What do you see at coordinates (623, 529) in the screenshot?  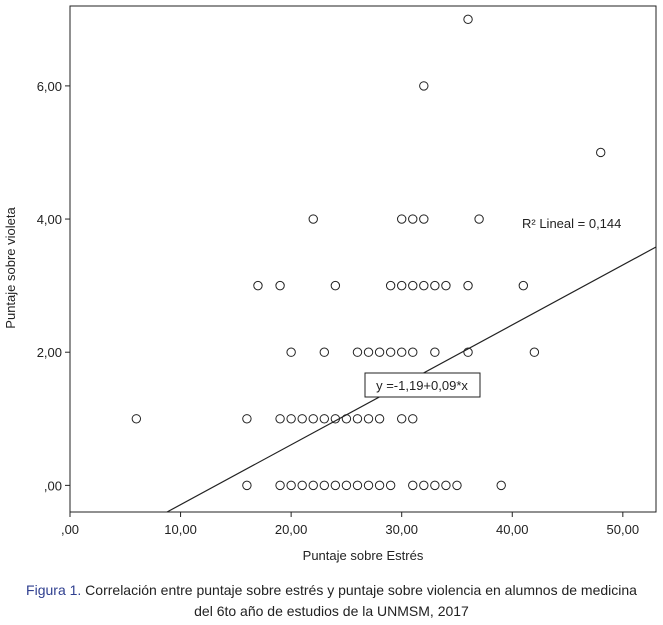 I see `x-tick-label: 50,00` at bounding box center [623, 529].